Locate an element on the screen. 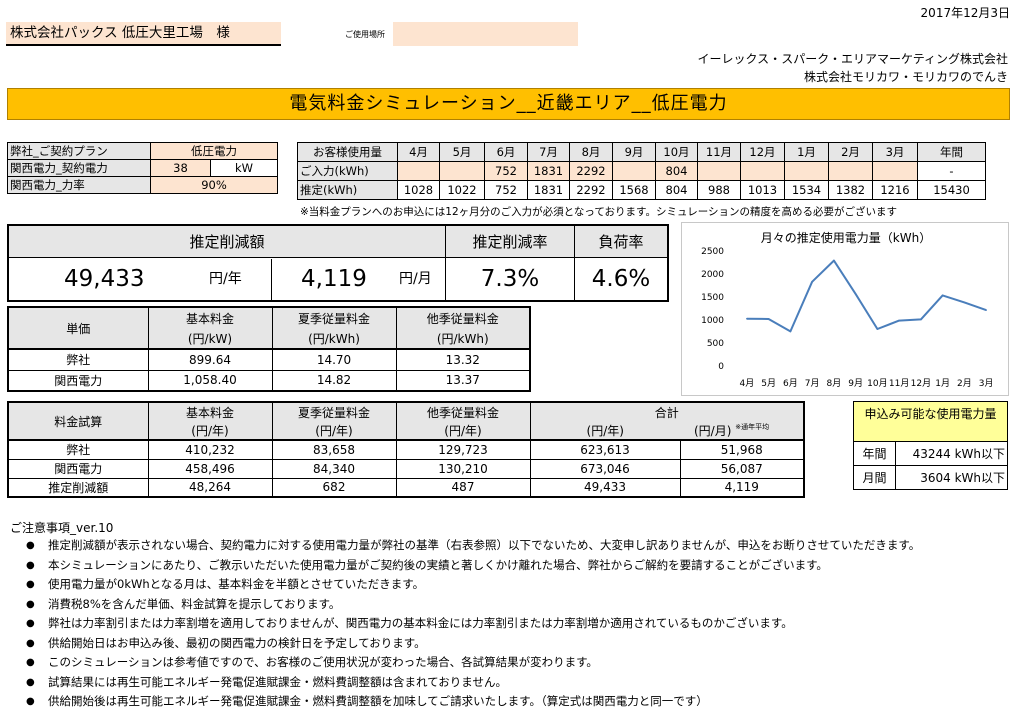  table-cell: 56,087 is located at coordinates (742, 468).